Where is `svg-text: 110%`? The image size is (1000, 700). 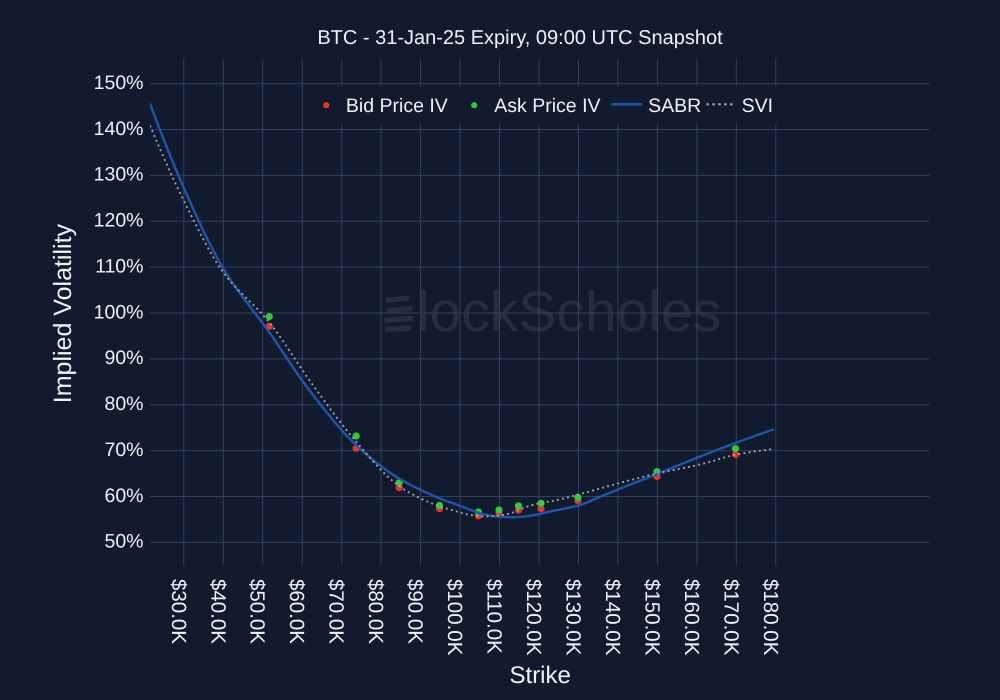
svg-text: 110% is located at coordinates (119, 266).